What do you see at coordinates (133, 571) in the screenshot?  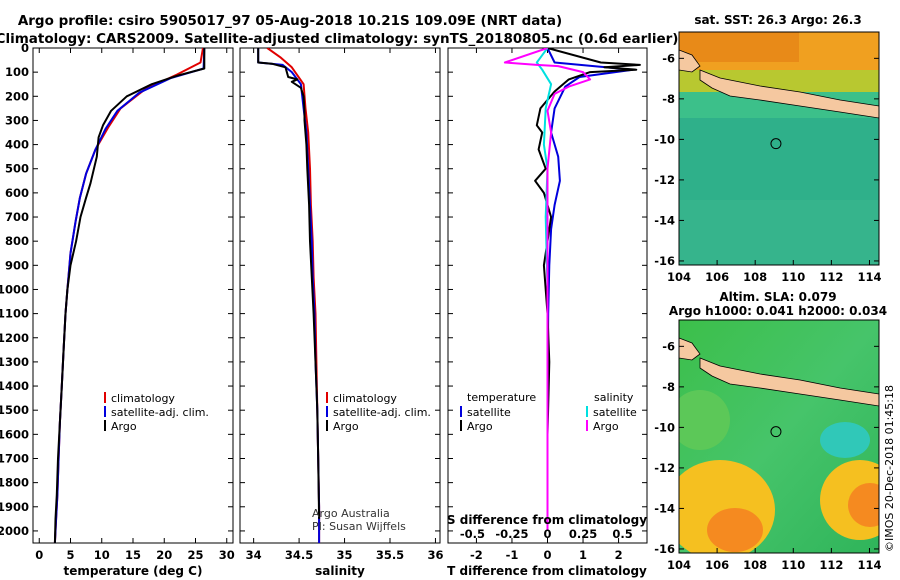 I see `temperature-xlabel: temperature (deg C)` at bounding box center [133, 571].